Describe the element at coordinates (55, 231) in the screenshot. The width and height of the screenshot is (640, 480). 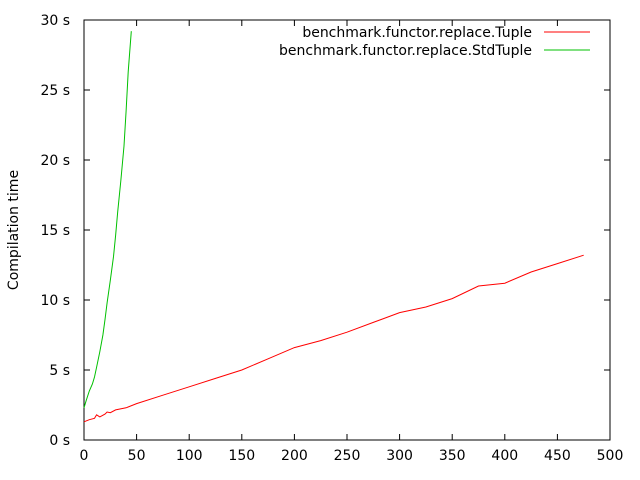
I see `y-tick-label: 15 s` at that location.